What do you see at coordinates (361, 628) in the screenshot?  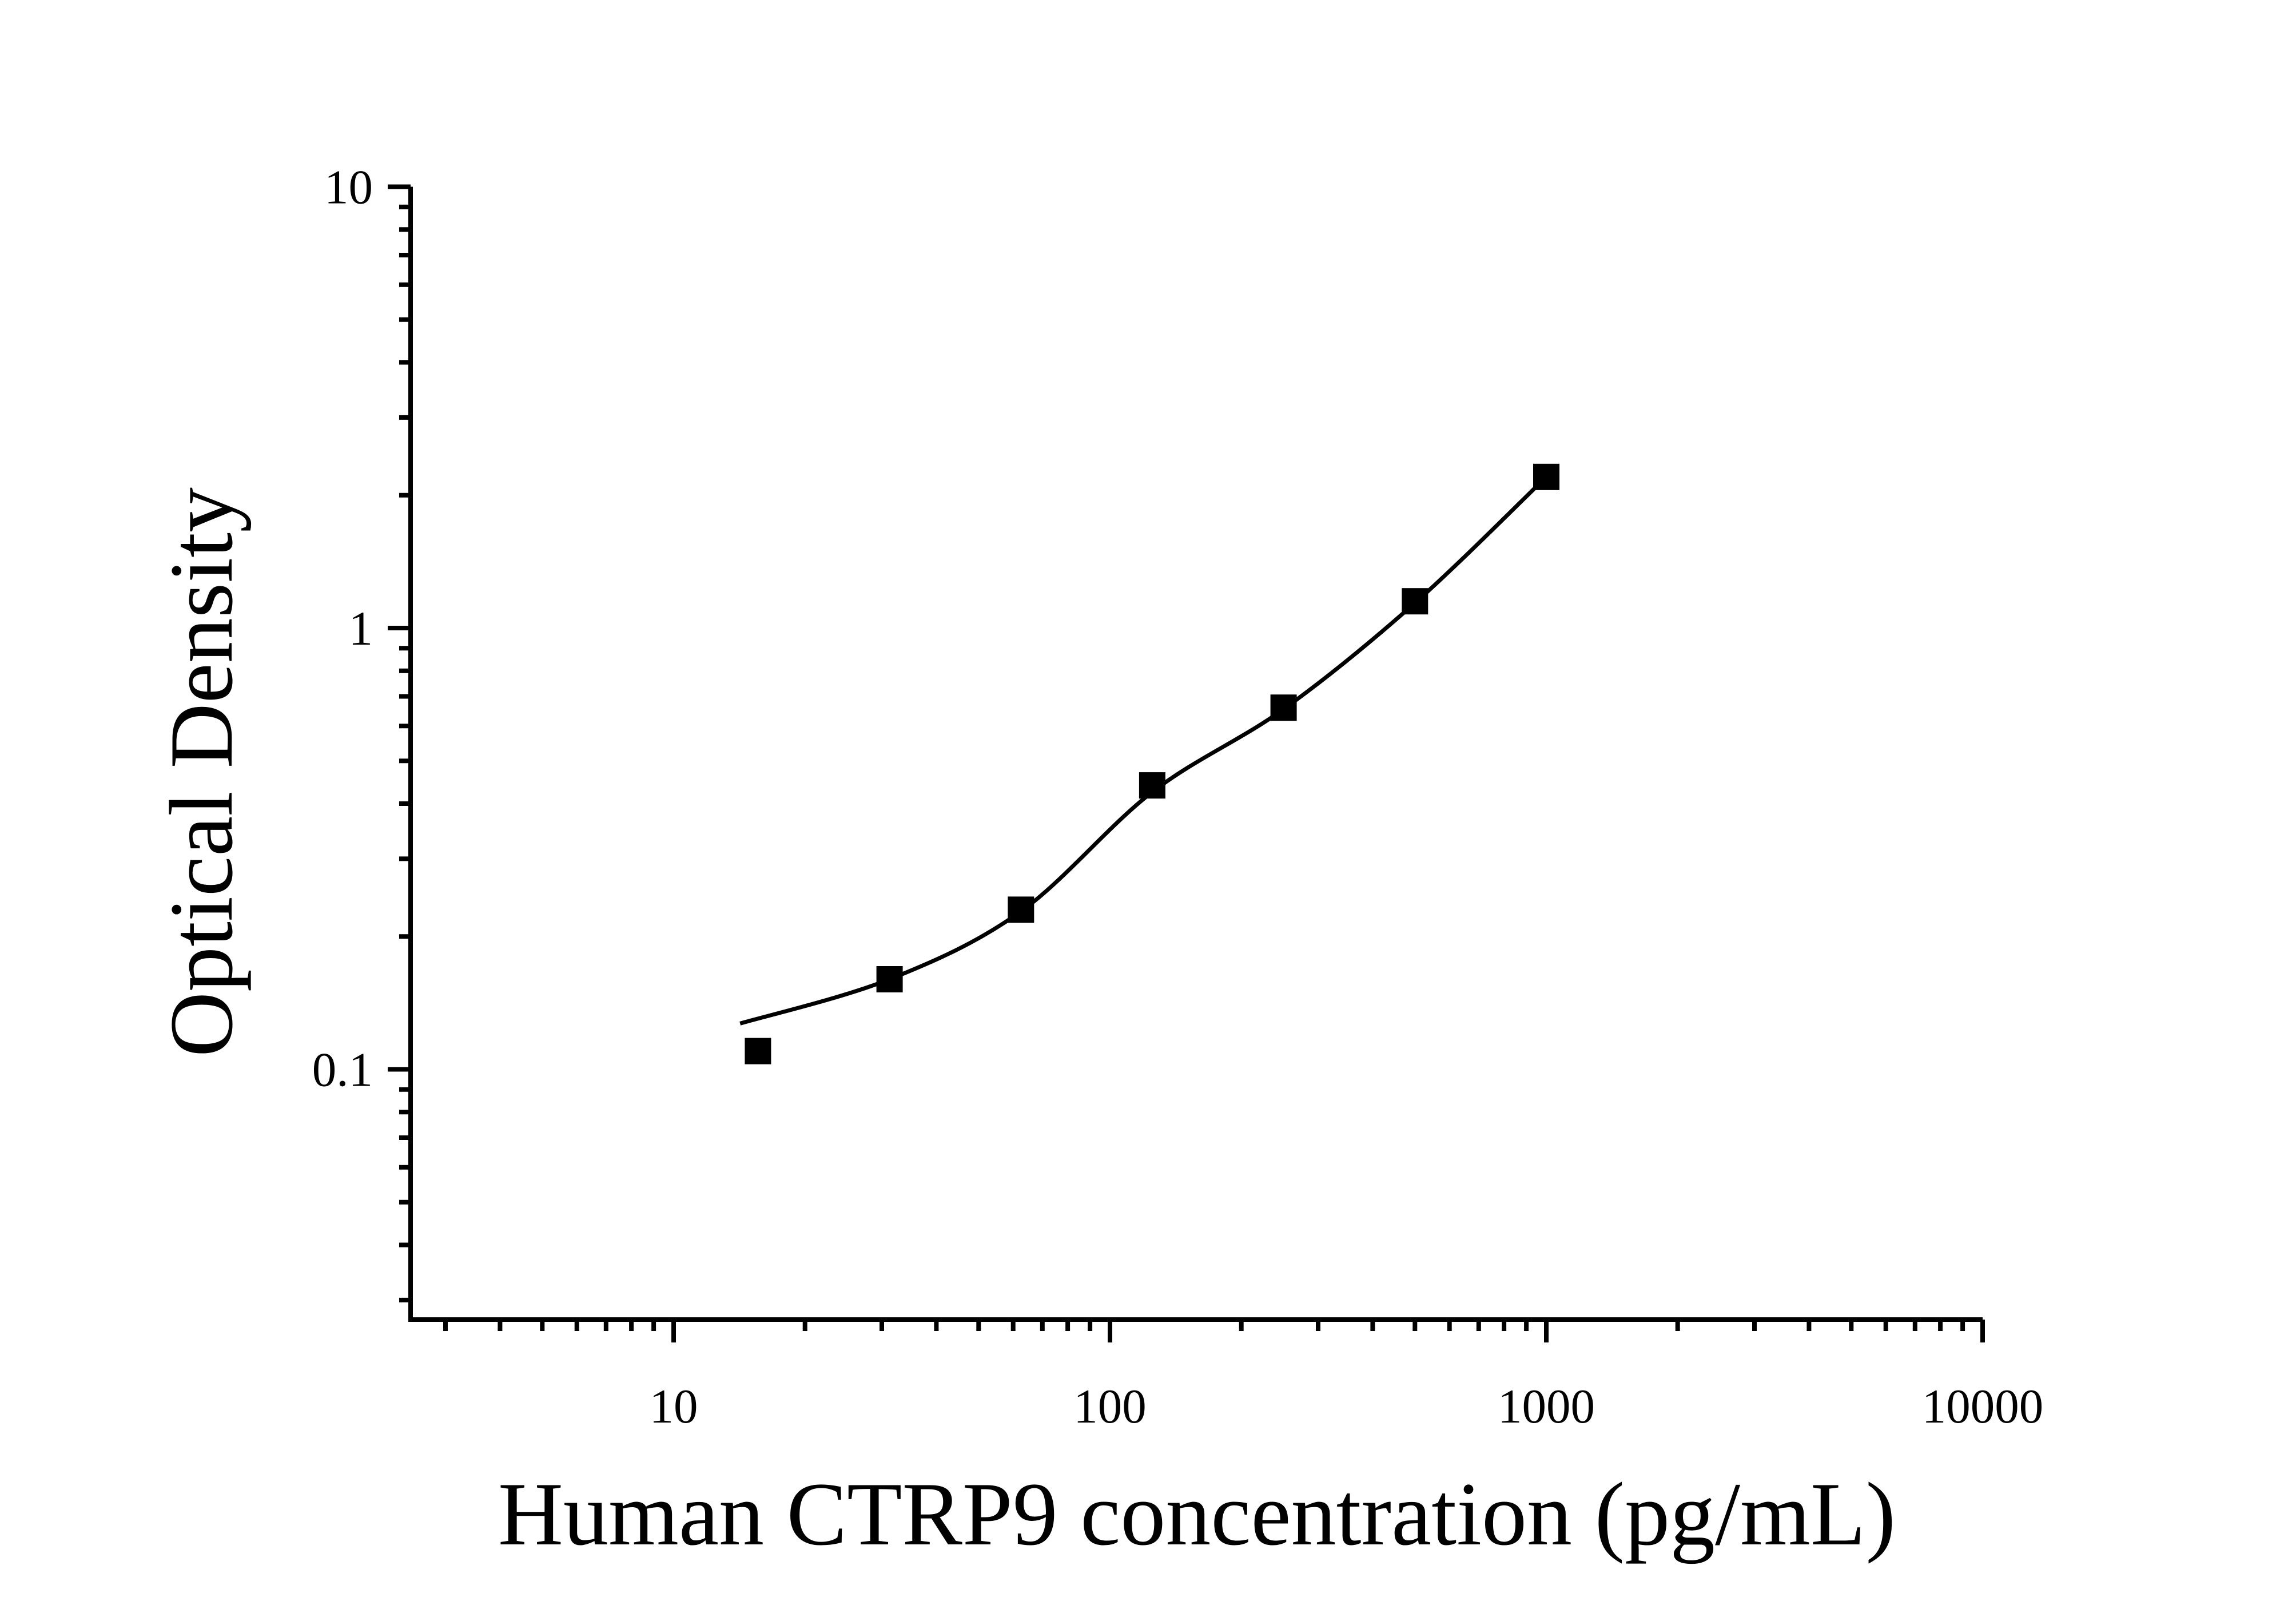 I see `y-tick-label: 1` at bounding box center [361, 628].